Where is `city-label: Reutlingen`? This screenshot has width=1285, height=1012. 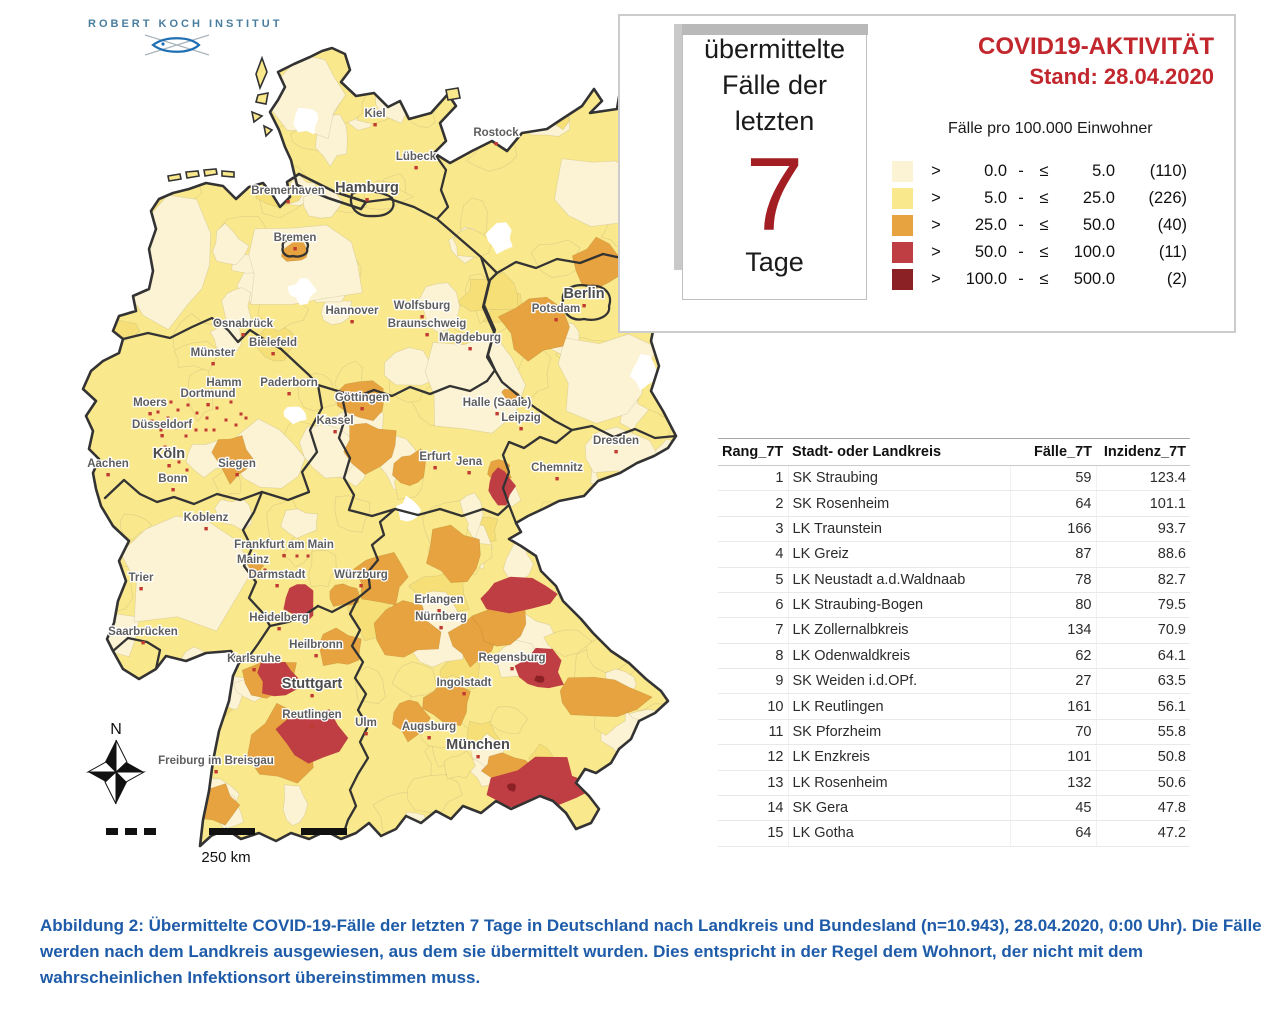
city-label: Reutlingen is located at coordinates (311, 715).